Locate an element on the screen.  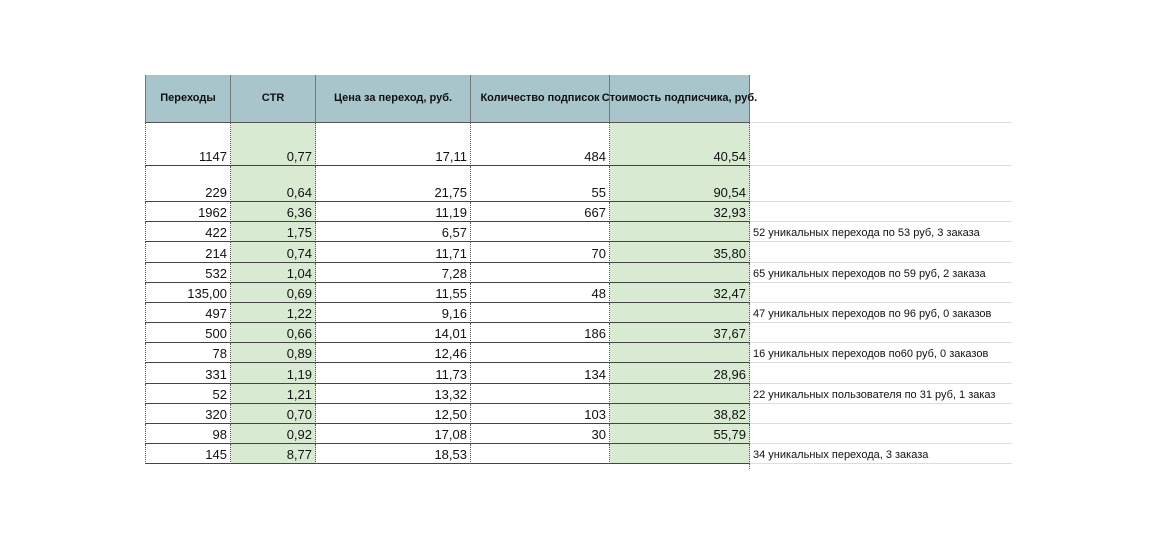
cell: 28,96 is located at coordinates (680, 373).